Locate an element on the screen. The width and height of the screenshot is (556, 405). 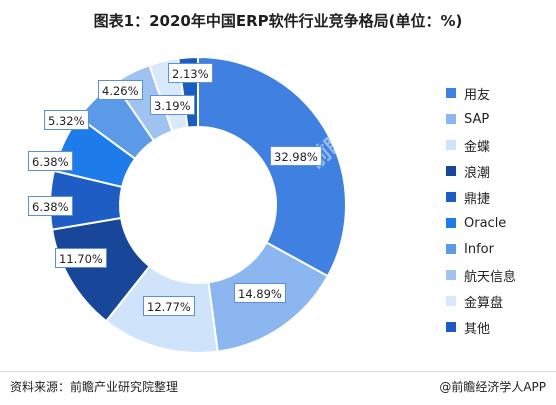
slice-label-航天信息: 4.26% is located at coordinates (120, 90).